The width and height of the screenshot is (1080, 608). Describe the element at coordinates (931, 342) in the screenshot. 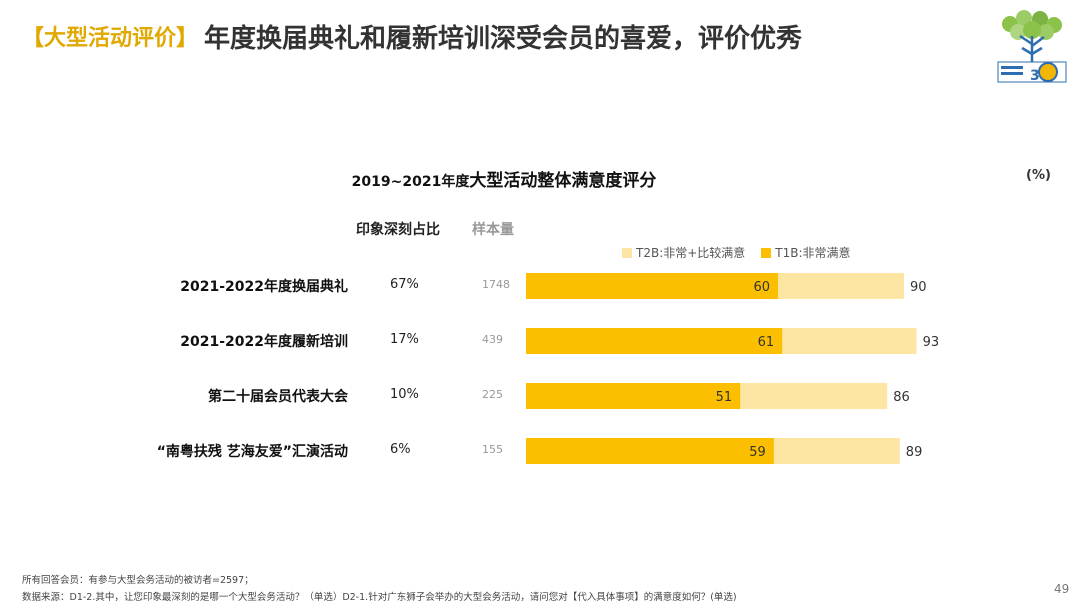

I see `data-label-t2b: 93` at that location.